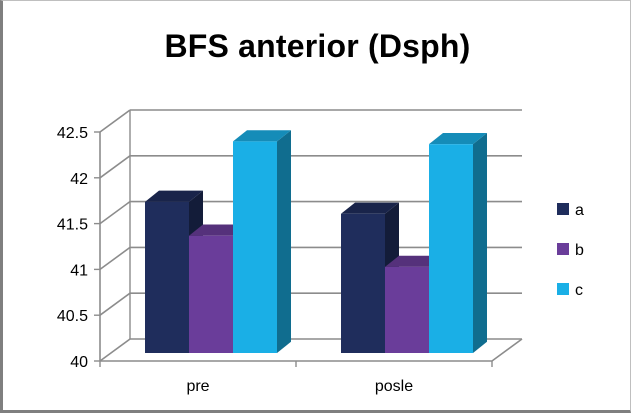  I want to click on y-tick-label: 42.5, so click(72, 133).